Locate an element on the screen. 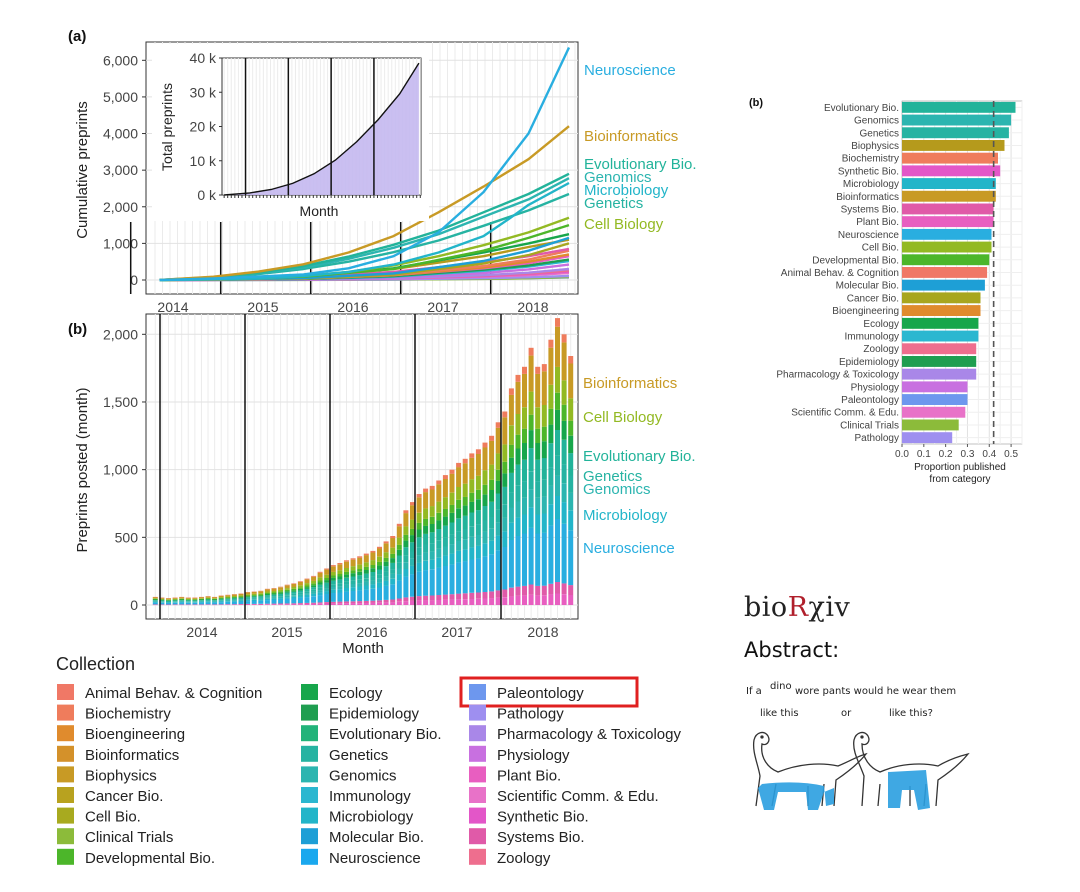  panel-a-end-label: Bioinformatics is located at coordinates (631, 136).